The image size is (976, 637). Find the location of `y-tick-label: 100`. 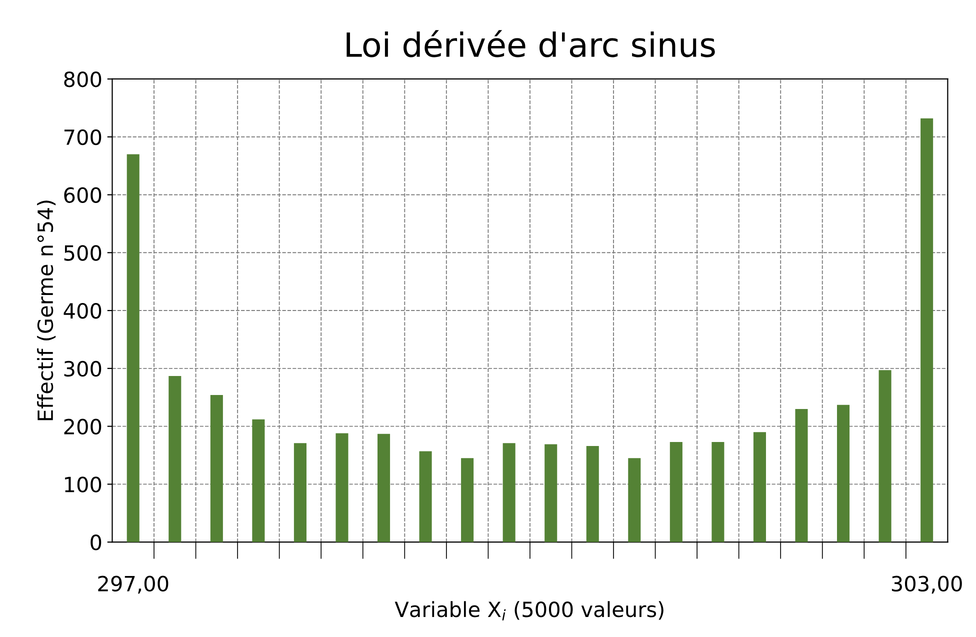

y-tick-label: 100 is located at coordinates (83, 484).